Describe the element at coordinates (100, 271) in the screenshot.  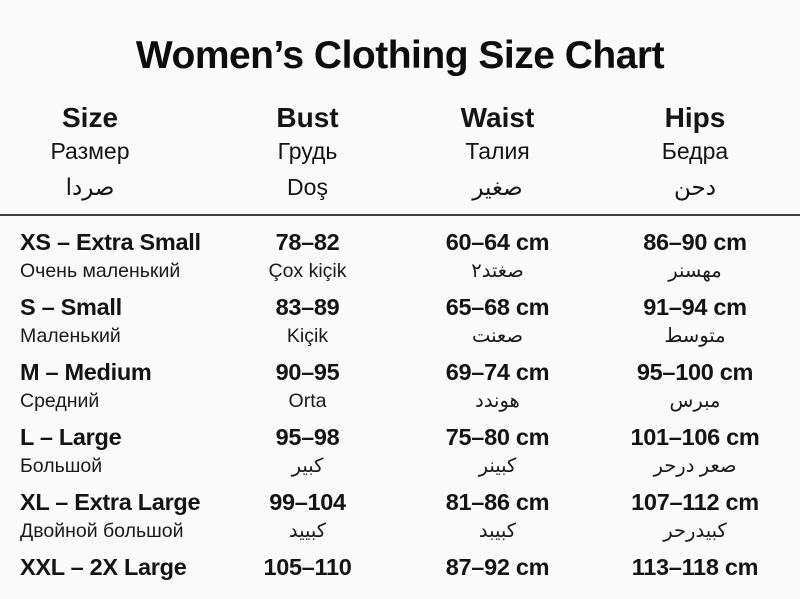
I see `size-translation: Очень маленький` at that location.